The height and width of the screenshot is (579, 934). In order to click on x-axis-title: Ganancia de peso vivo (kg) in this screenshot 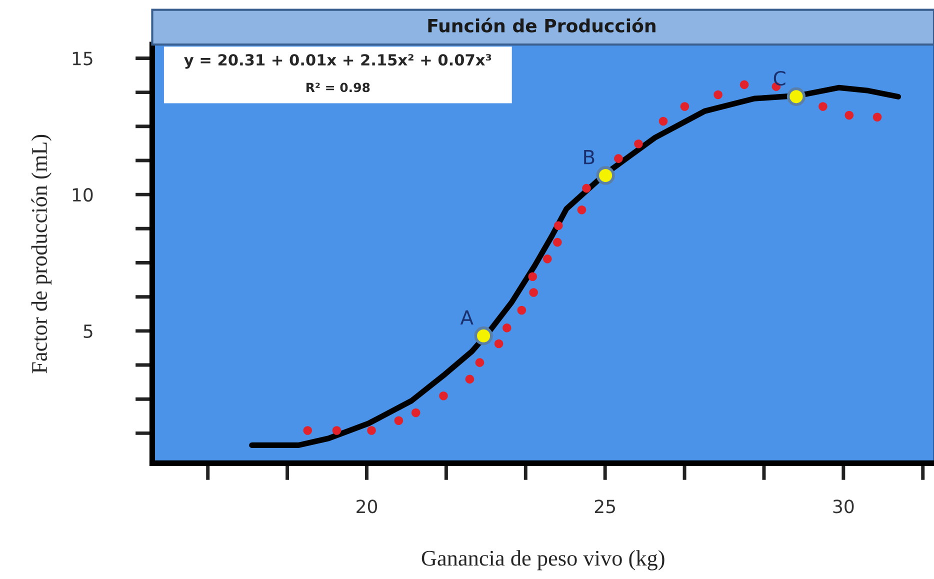, I will do `click(543, 560)`.